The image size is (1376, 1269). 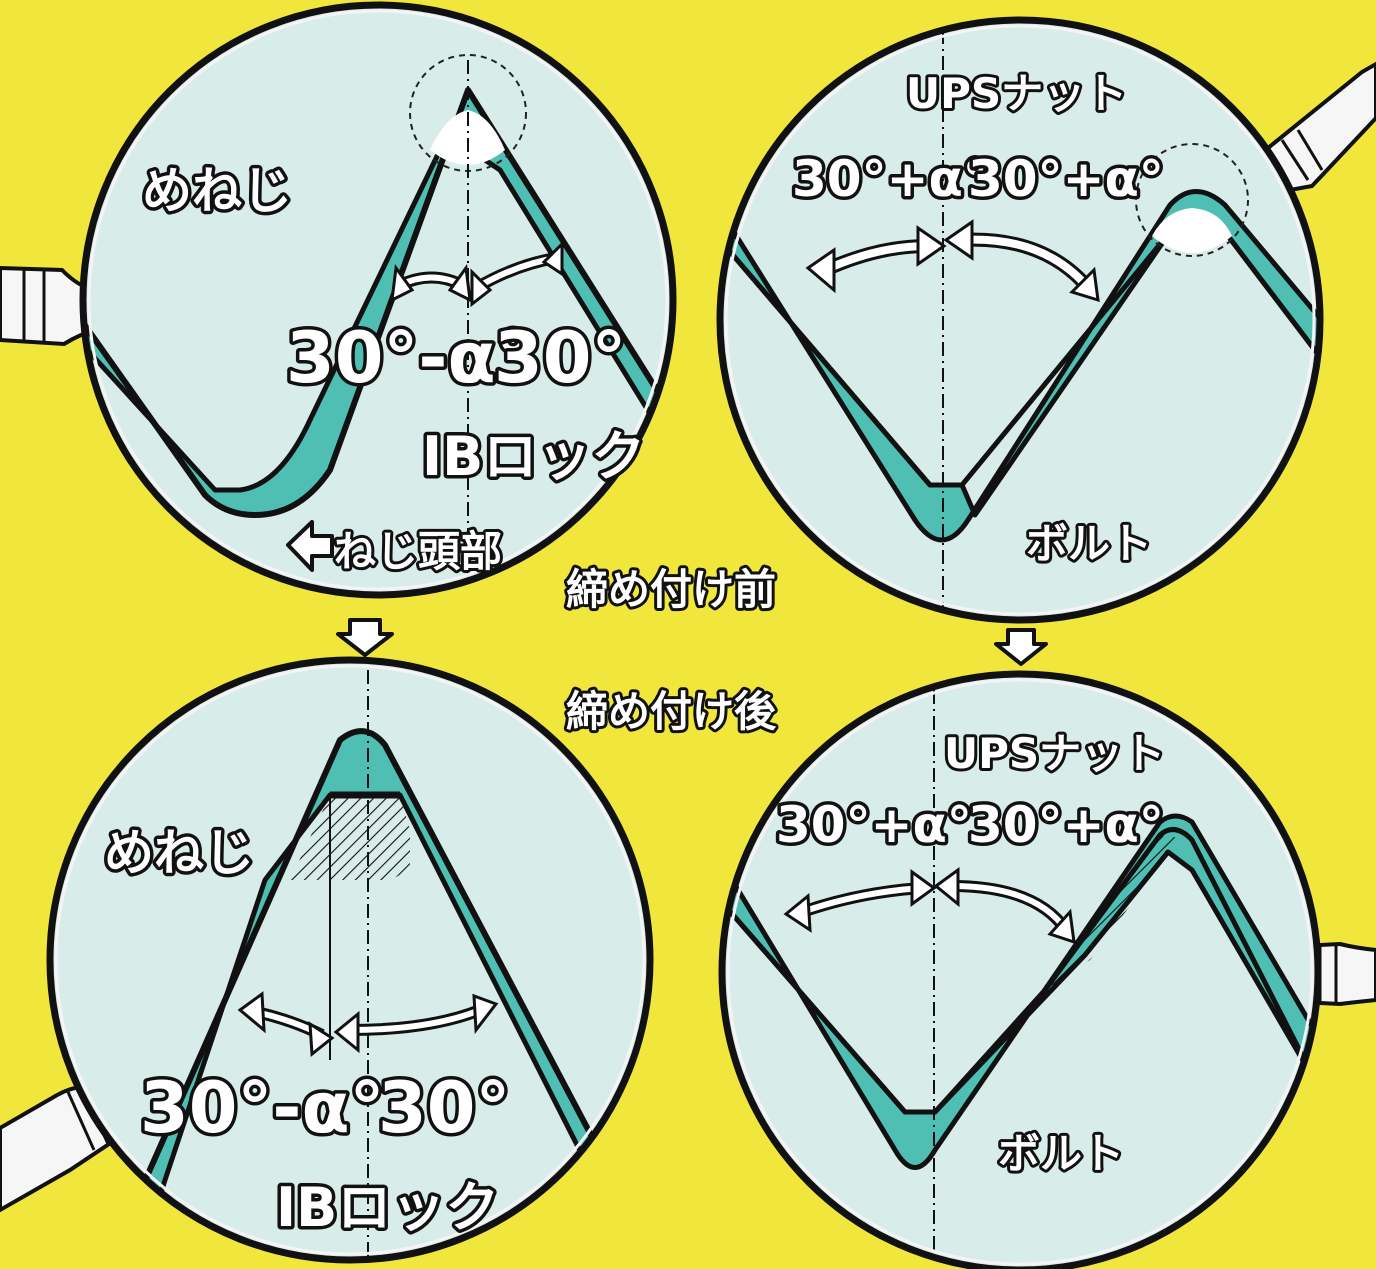 What do you see at coordinates (310, 546) in the screenshot?
I see `left-arrow-icon` at bounding box center [310, 546].